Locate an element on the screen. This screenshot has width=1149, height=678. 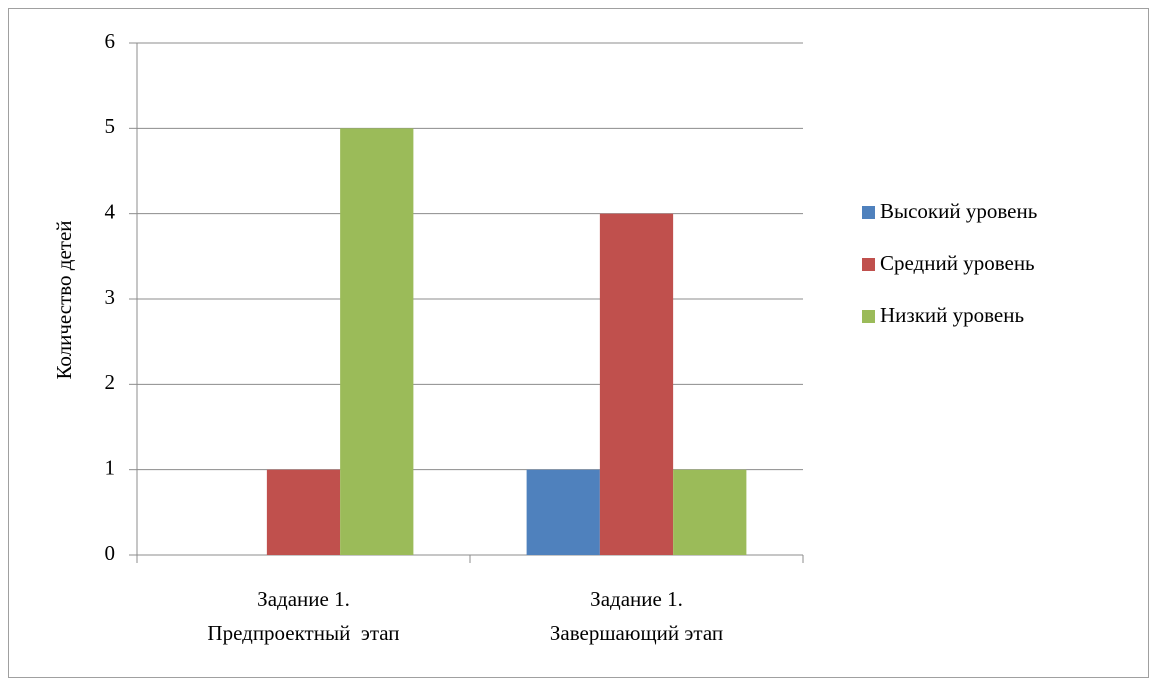
x-tick-label: Задание 1. Предпроектный этап is located at coordinates (303, 616).